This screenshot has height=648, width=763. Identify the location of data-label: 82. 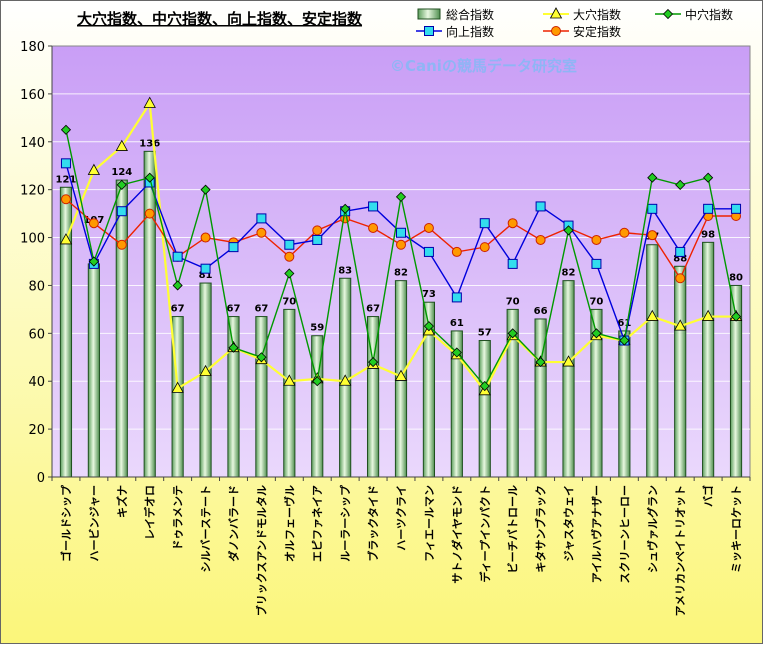
(569, 273).